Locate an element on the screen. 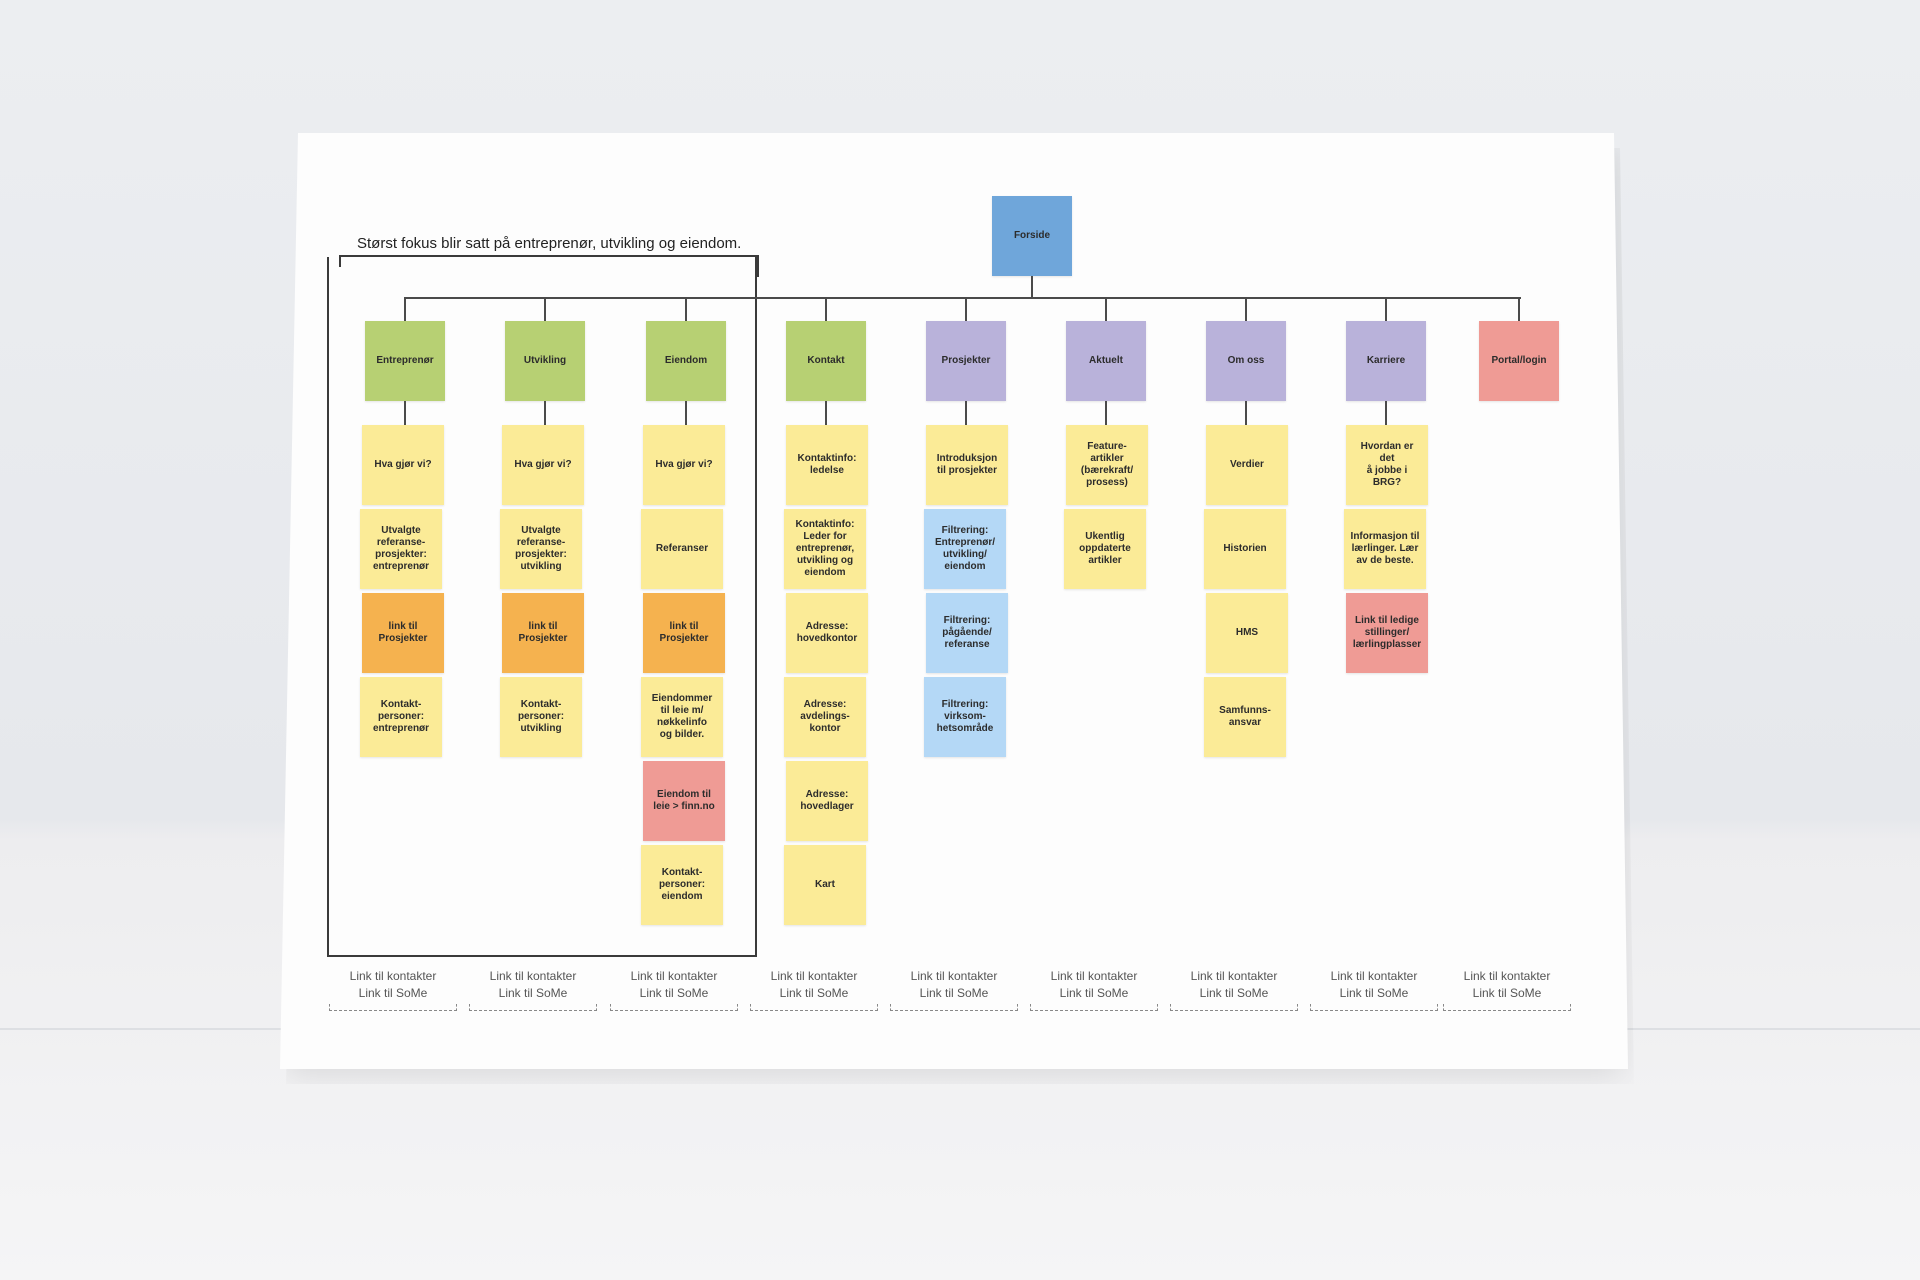 The width and height of the screenshot is (1920, 1280). page-card-kontakt-label: Adresse: hovedlager is located at coordinates (827, 800).